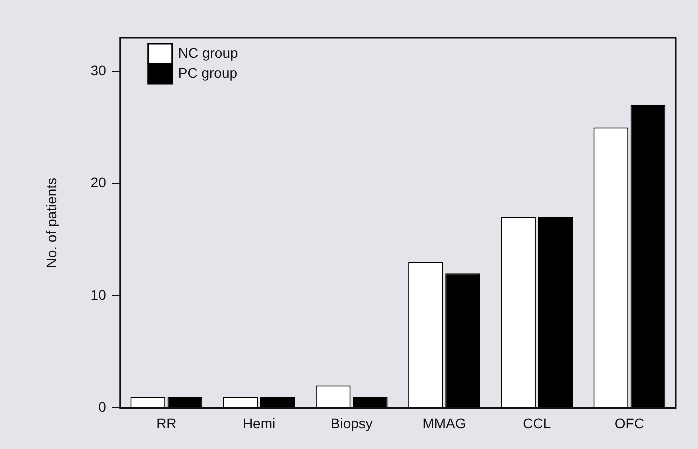 Image resolution: width=698 pixels, height=449 pixels. Describe the element at coordinates (51, 223) in the screenshot. I see `y-axis-title: No. of patients` at that location.